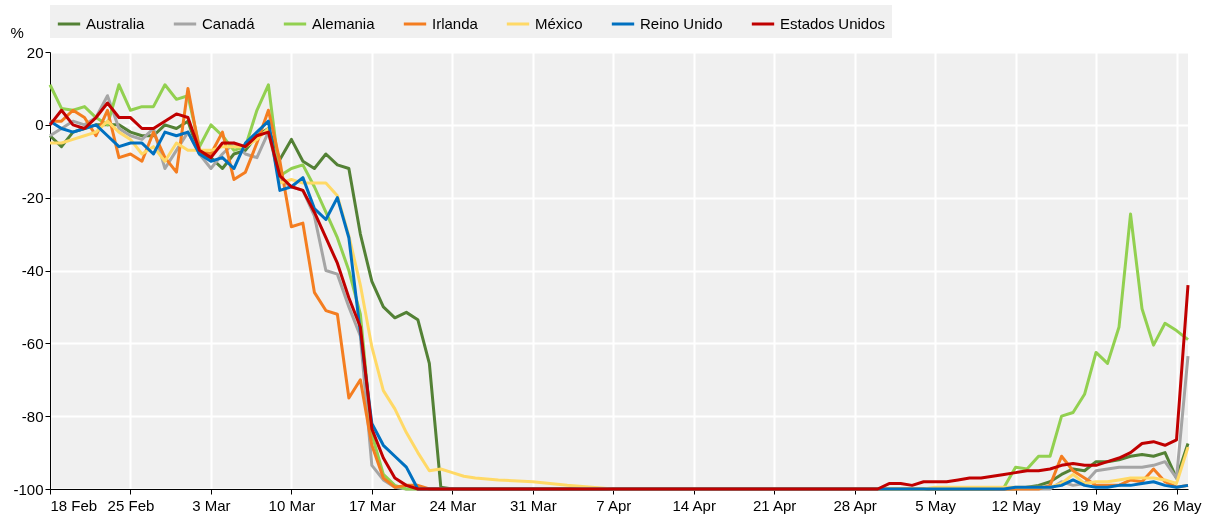  Describe the element at coordinates (32, 343) in the screenshot. I see `y-tick-label: -60` at that location.